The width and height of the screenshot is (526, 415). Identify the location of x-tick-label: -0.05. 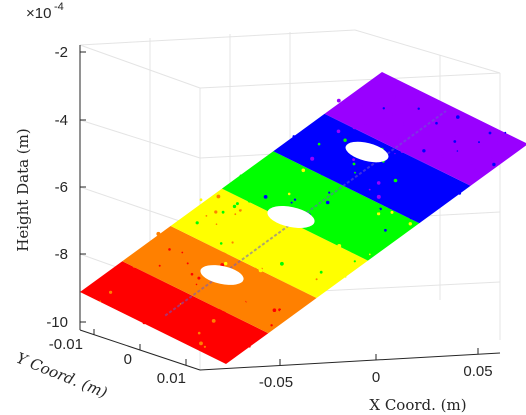
(276, 382).